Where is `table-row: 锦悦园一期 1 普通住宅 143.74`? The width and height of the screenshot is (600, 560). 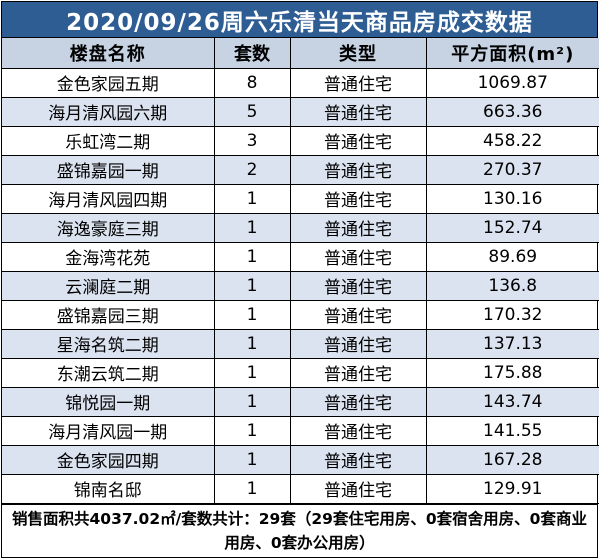 table-row: 锦悦园一期 1 普通住宅 143.74 is located at coordinates (300, 401).